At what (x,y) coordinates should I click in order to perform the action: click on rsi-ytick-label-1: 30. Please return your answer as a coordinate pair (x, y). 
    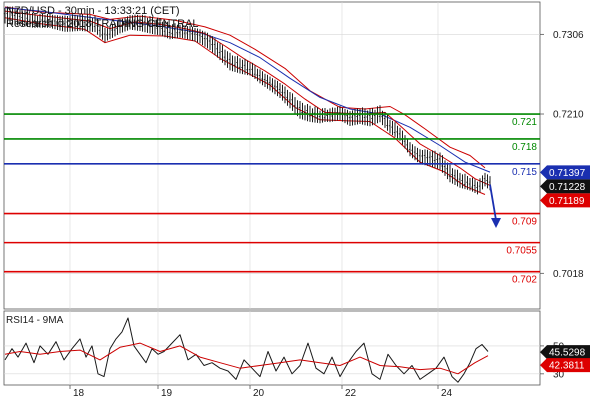
    Looking at the image, I should click on (559, 374).